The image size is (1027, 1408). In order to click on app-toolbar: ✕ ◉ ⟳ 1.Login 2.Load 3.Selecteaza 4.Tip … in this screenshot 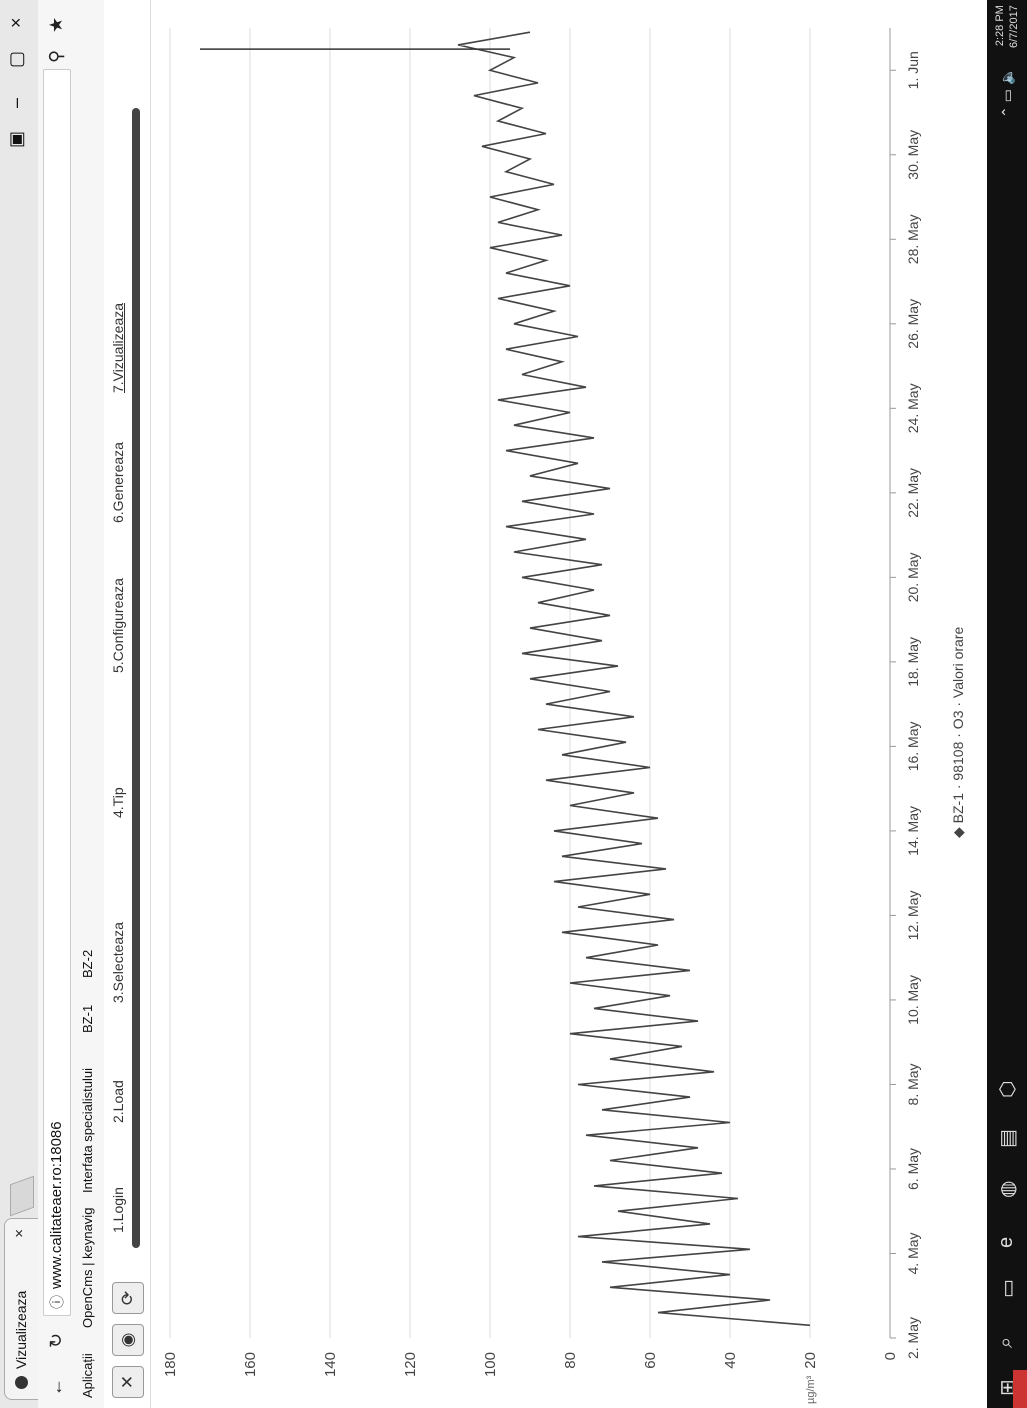, I will do `click(127, 704)`.